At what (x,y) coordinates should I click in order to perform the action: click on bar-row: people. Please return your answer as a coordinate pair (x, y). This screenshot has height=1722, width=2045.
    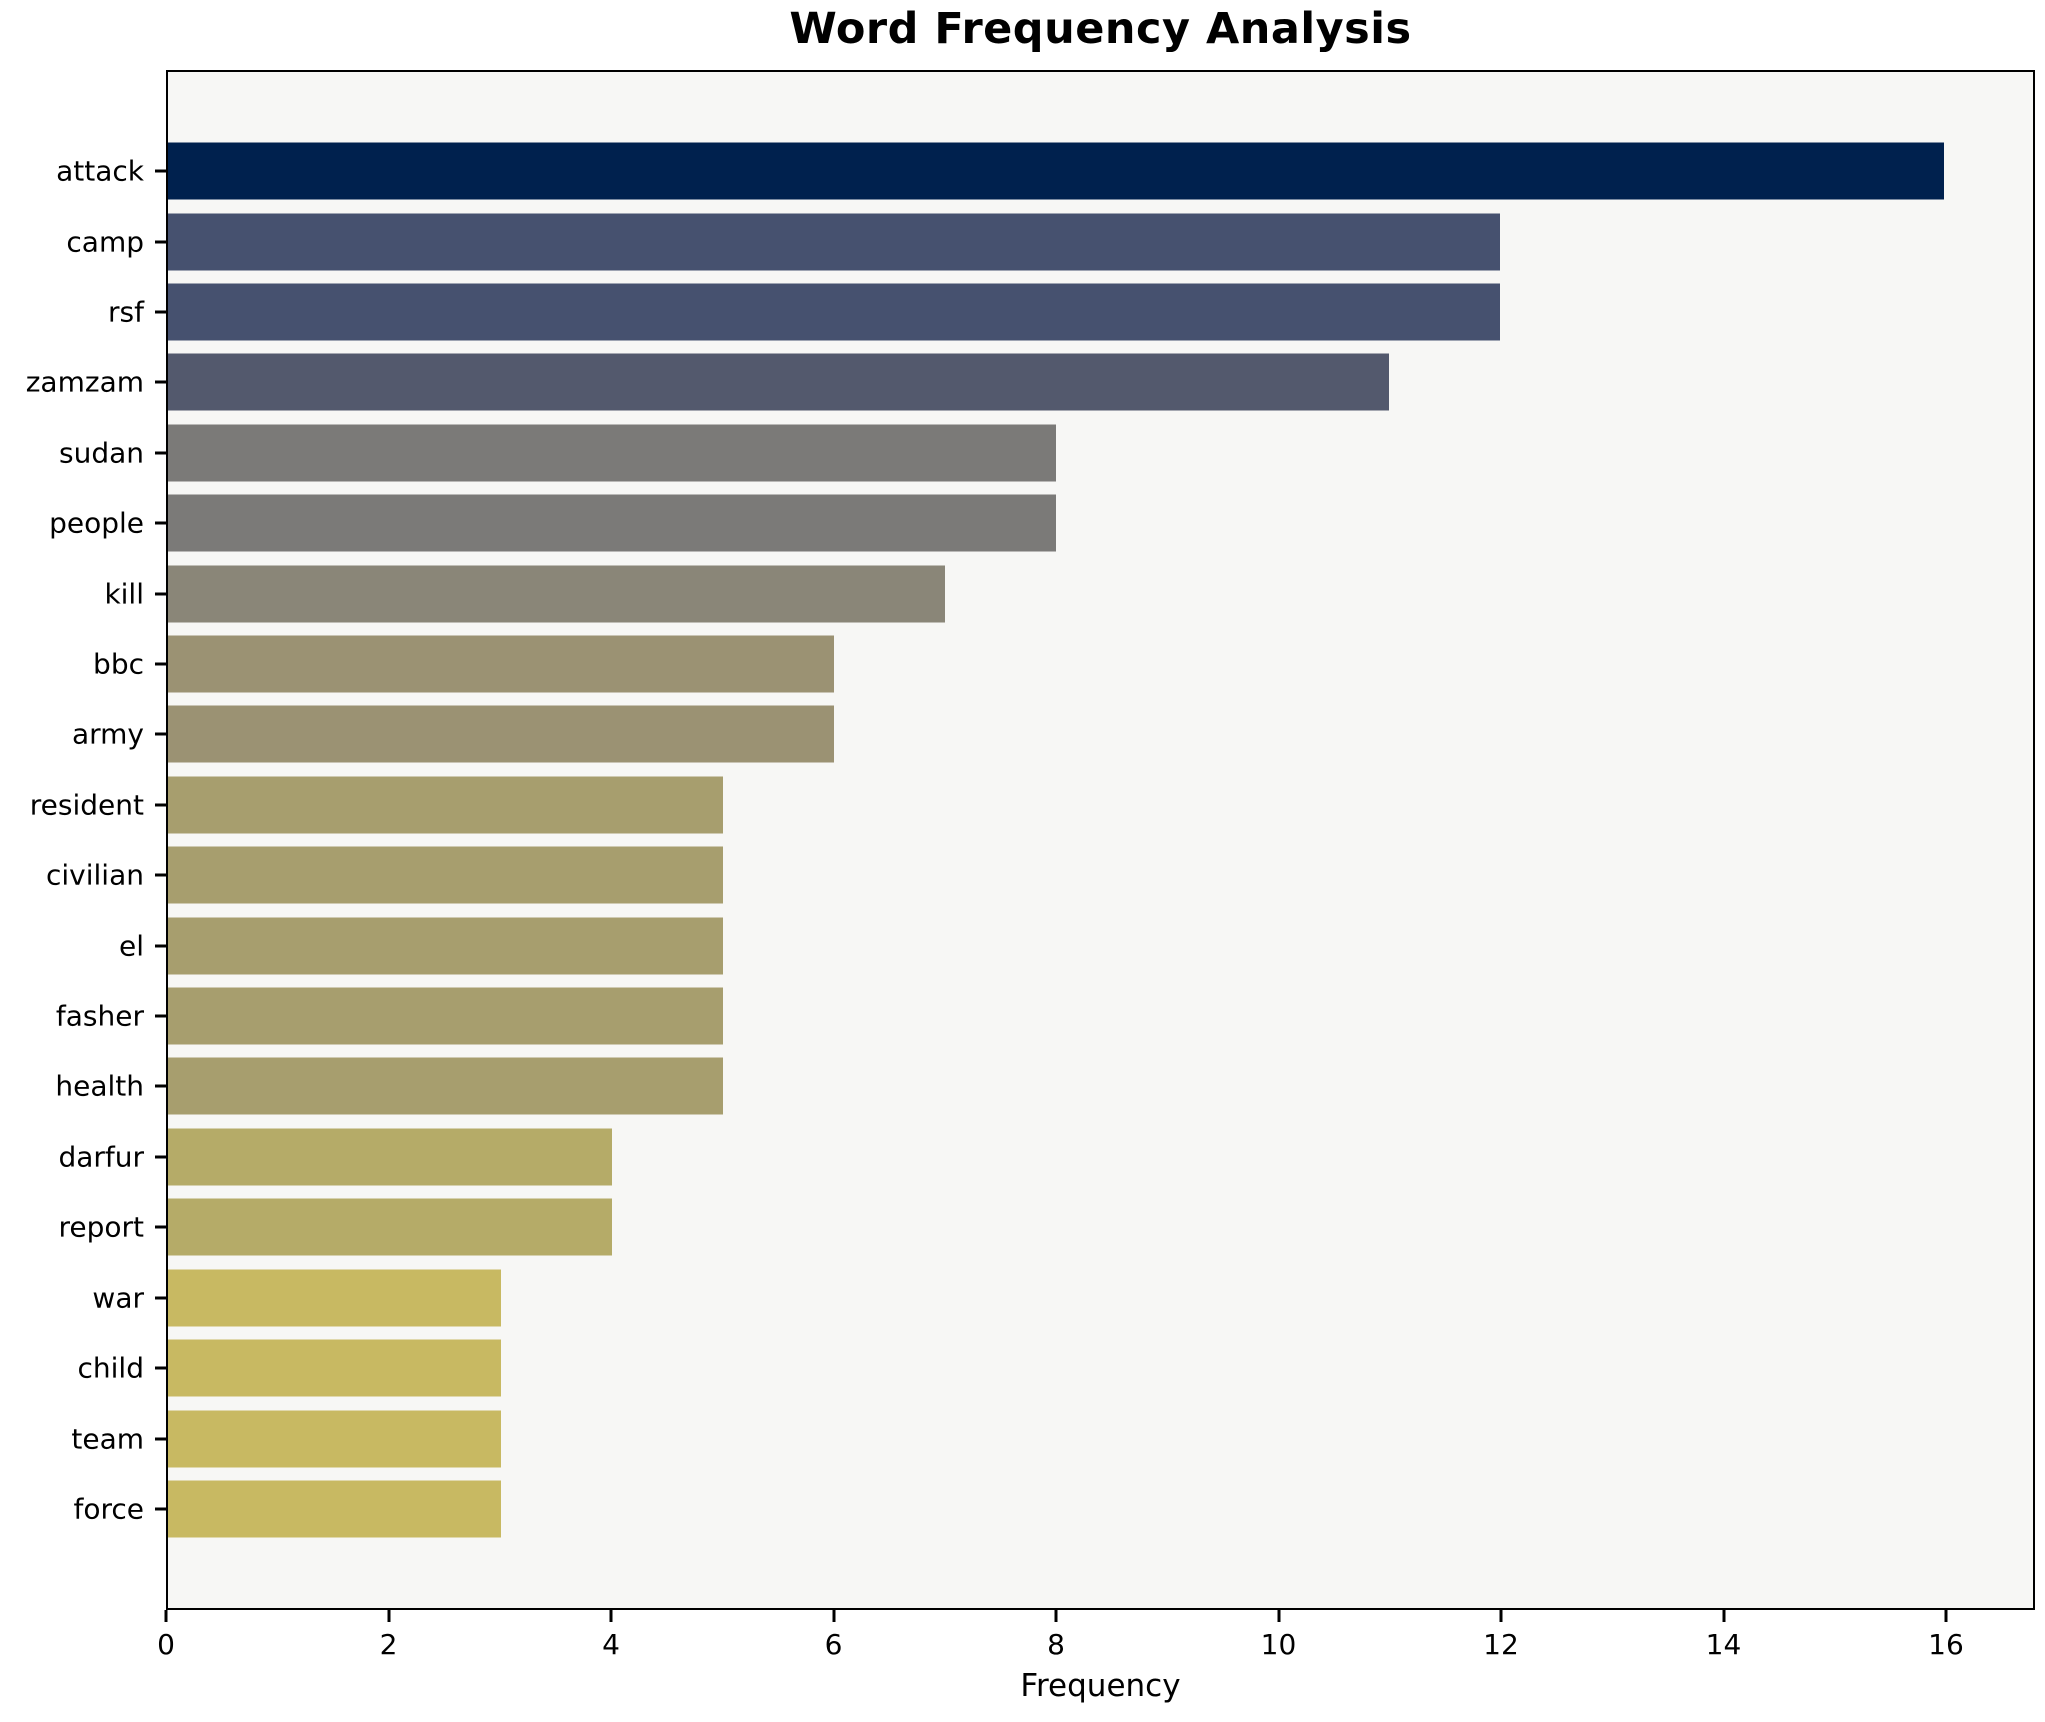
    Looking at the image, I should click on (1041, 523).